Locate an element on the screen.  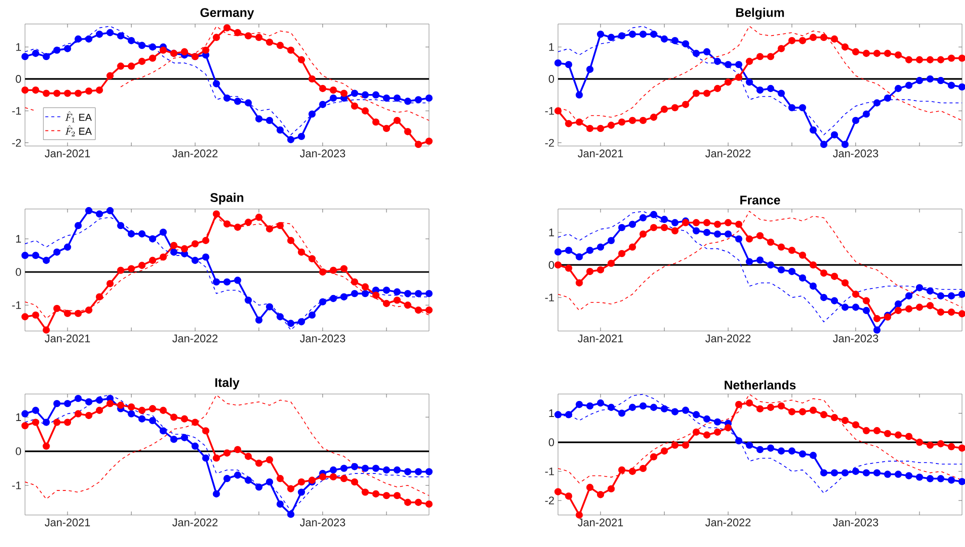
legend-label: $\hat{F}_1\ \mathrm{EA}$ is located at coordinates (78, 116).